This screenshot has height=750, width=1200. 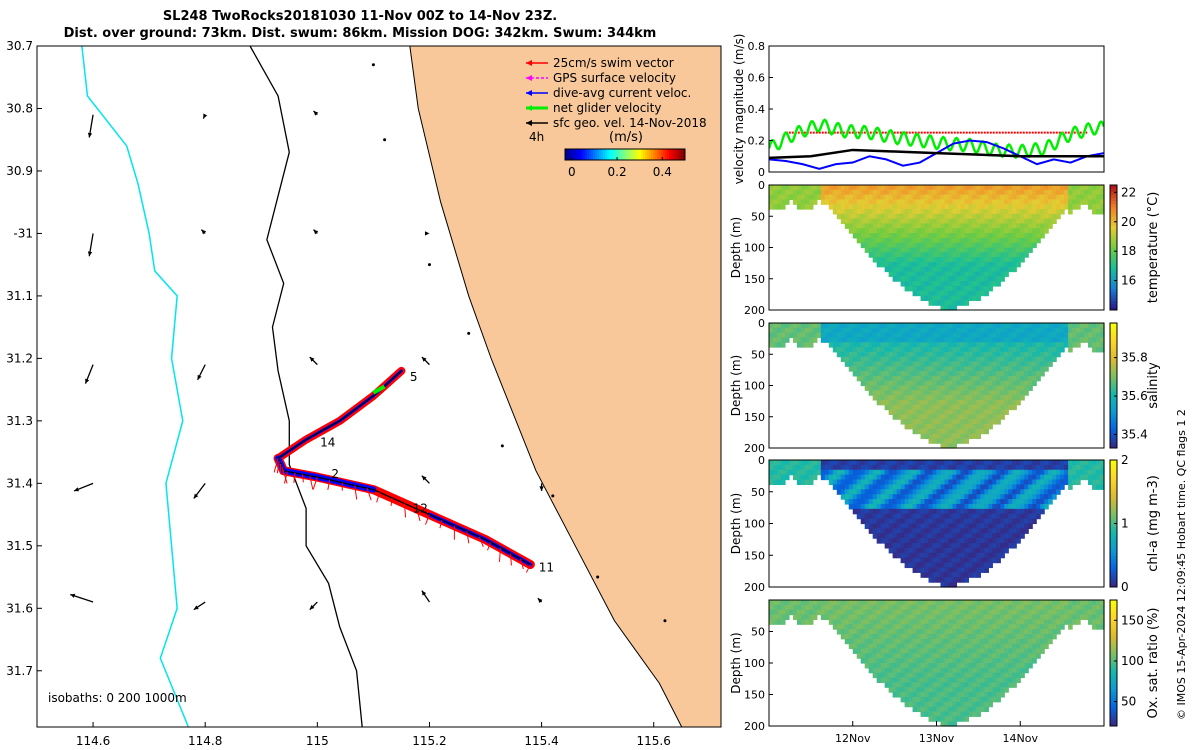 I want to click on section-y-tick-label: 150, so click(x=754, y=279).